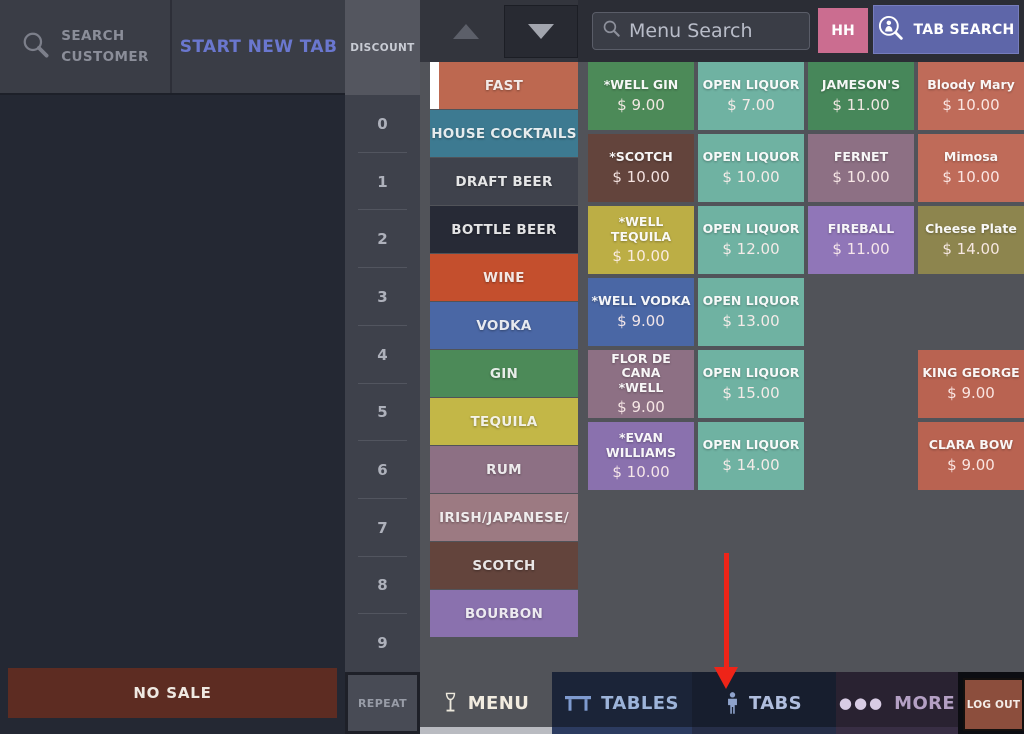  What do you see at coordinates (891, 30) in the screenshot?
I see `tab-search-icon` at bounding box center [891, 30].